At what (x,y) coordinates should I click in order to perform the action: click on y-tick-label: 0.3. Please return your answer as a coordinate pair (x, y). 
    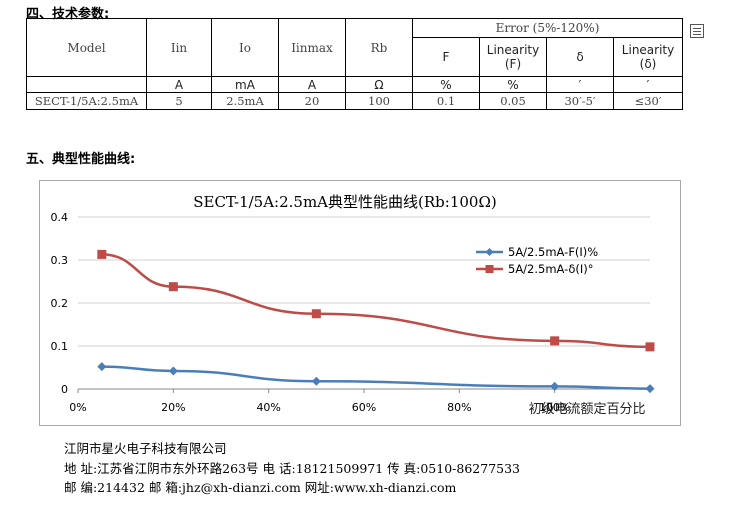
    Looking at the image, I should click on (60, 260).